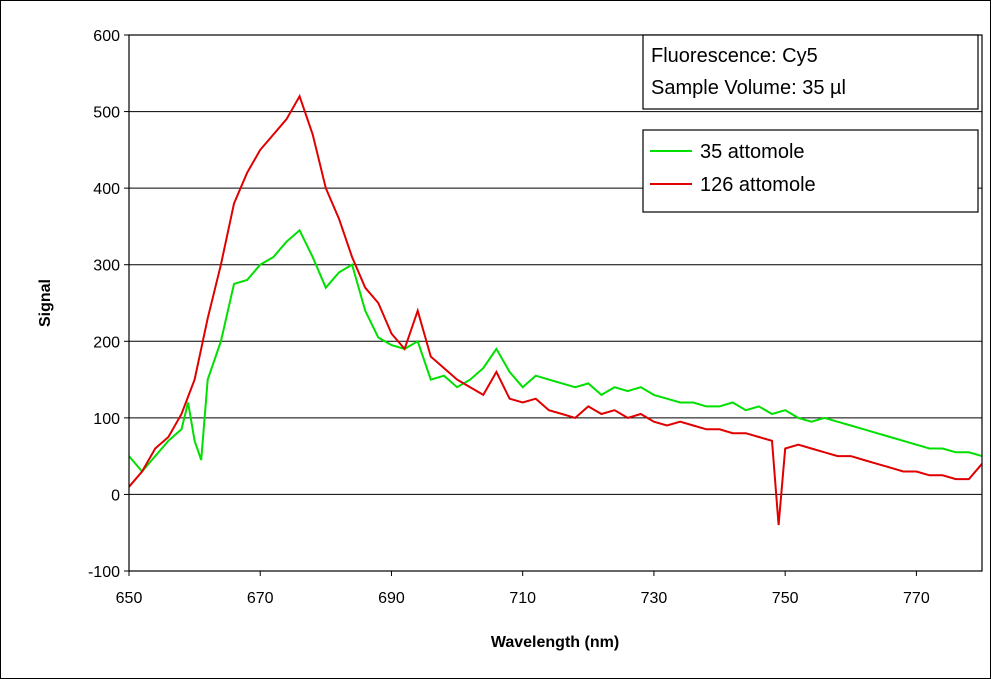 The height and width of the screenshot is (679, 991). I want to click on y-tick-label: 600, so click(106, 36).